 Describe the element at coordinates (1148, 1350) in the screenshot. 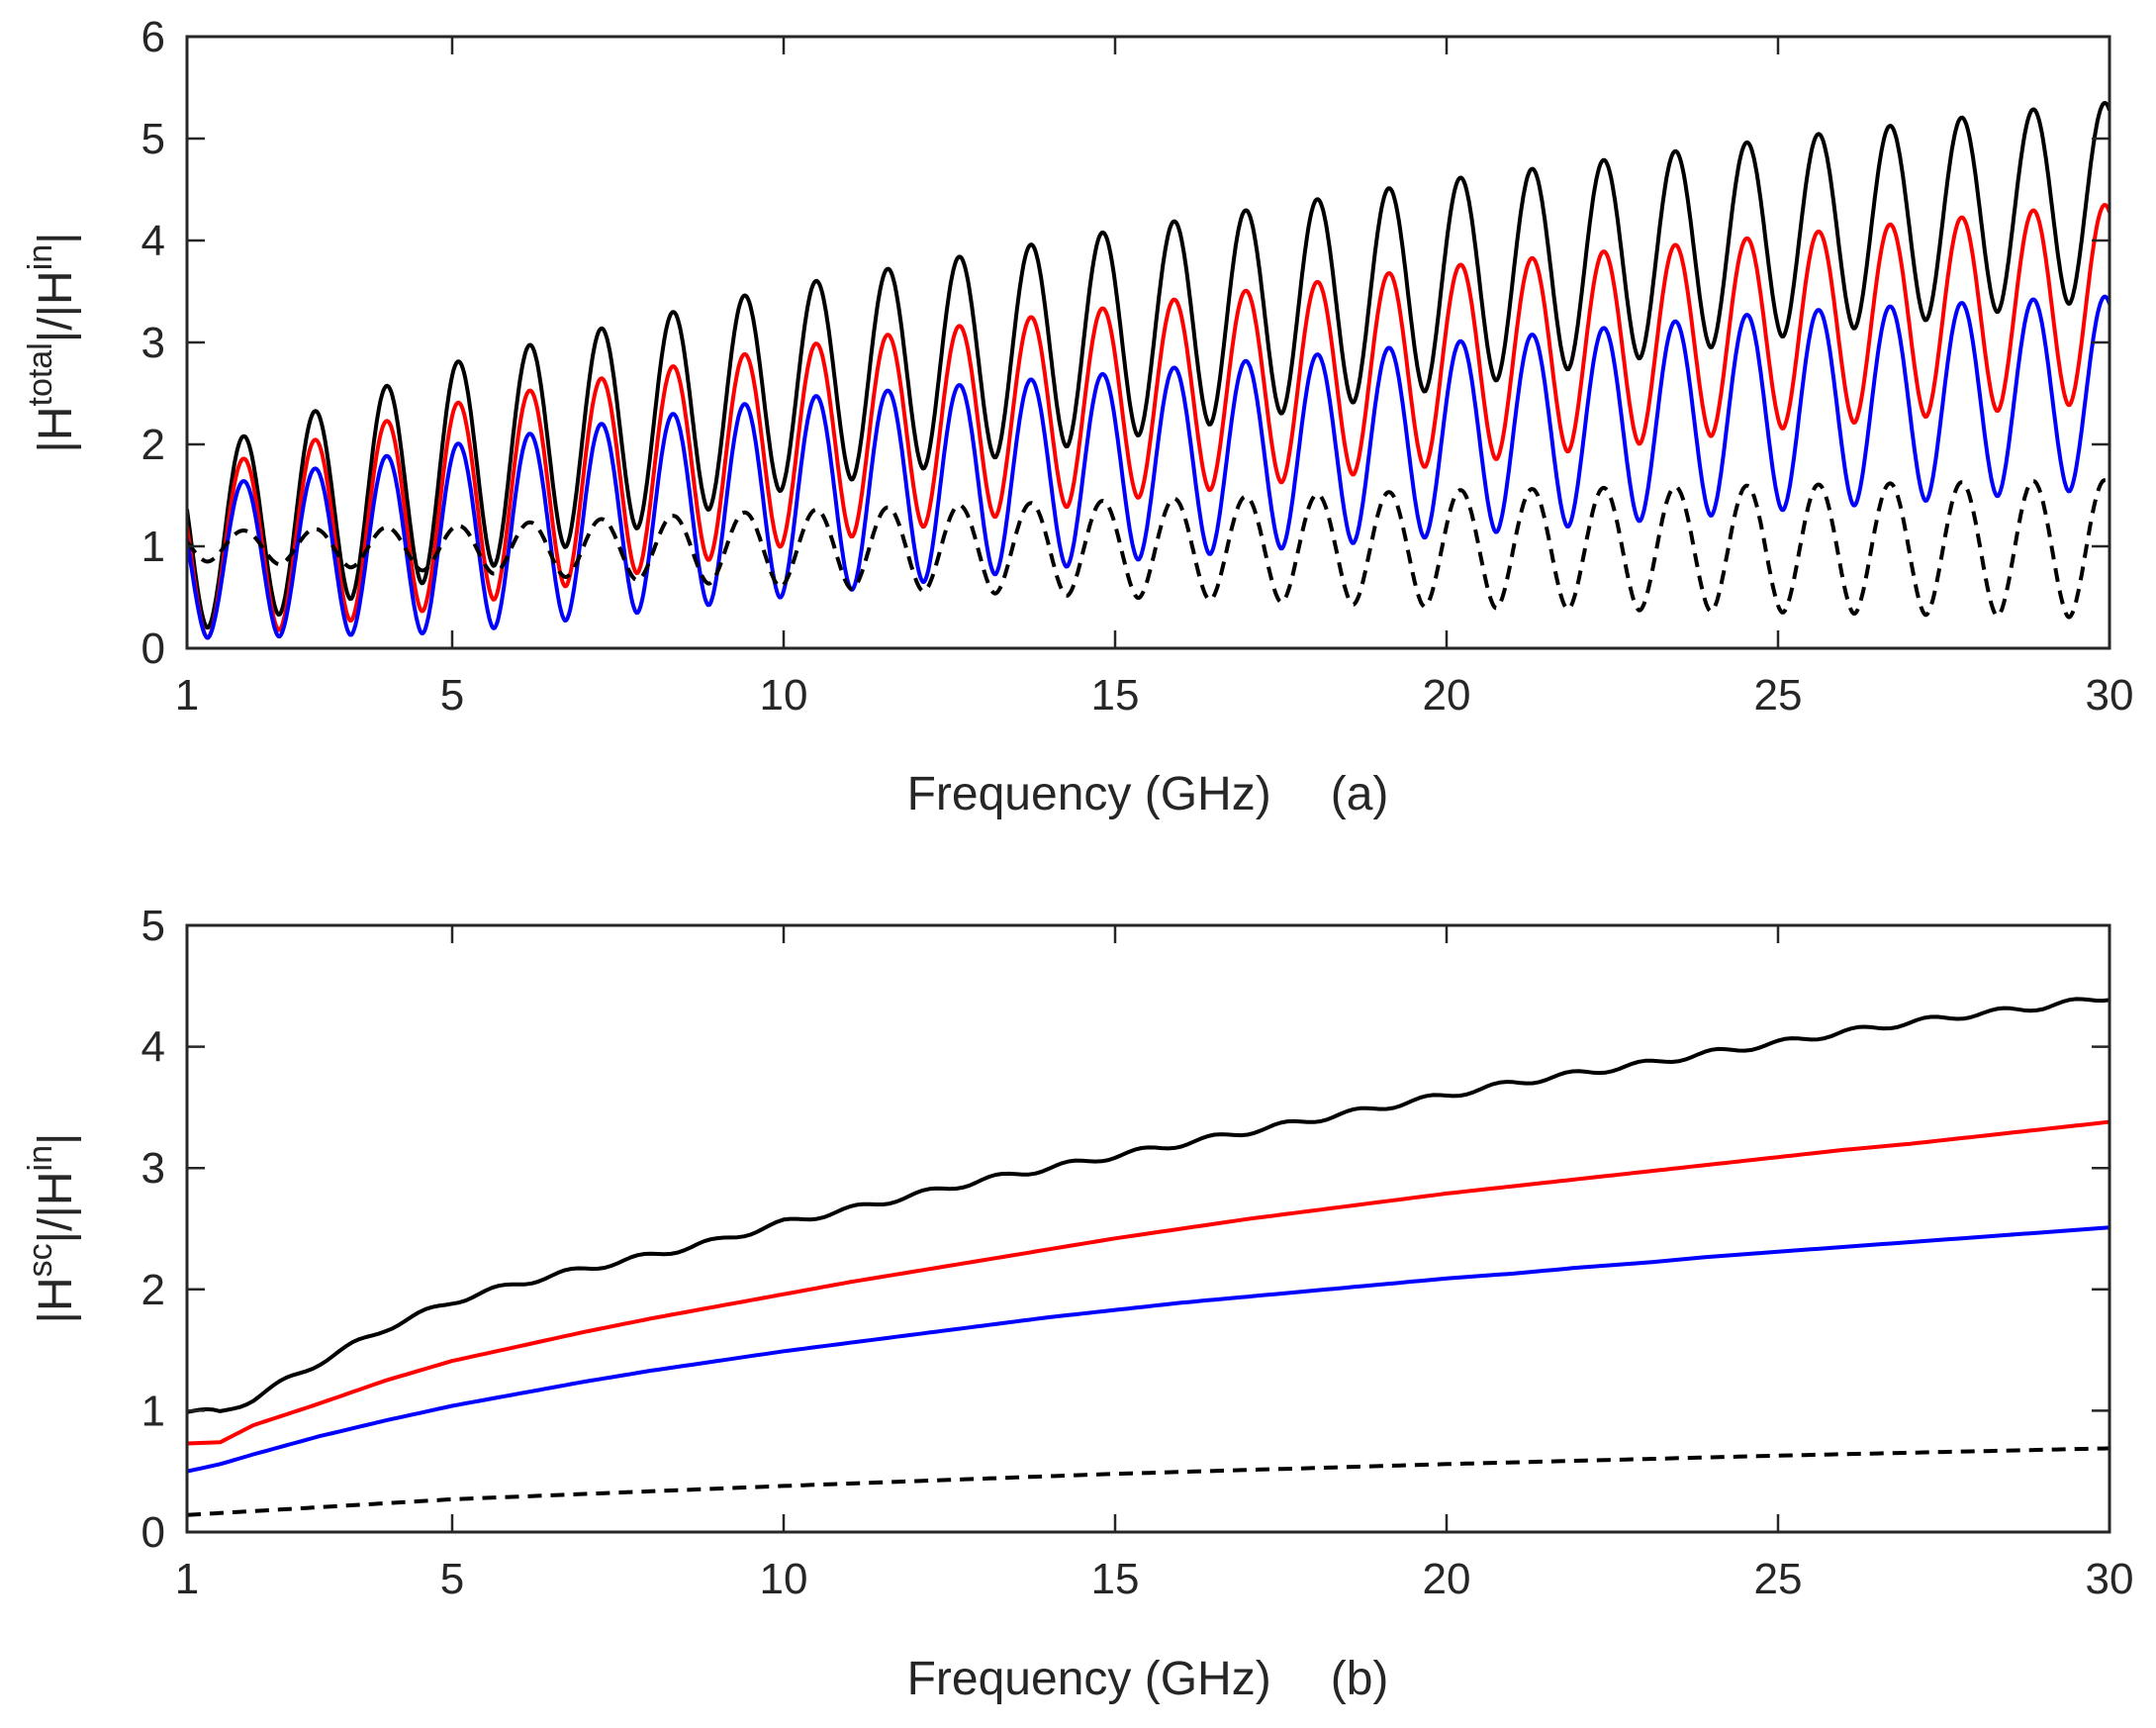

I see `panel-b-series-blue-solid` at that location.